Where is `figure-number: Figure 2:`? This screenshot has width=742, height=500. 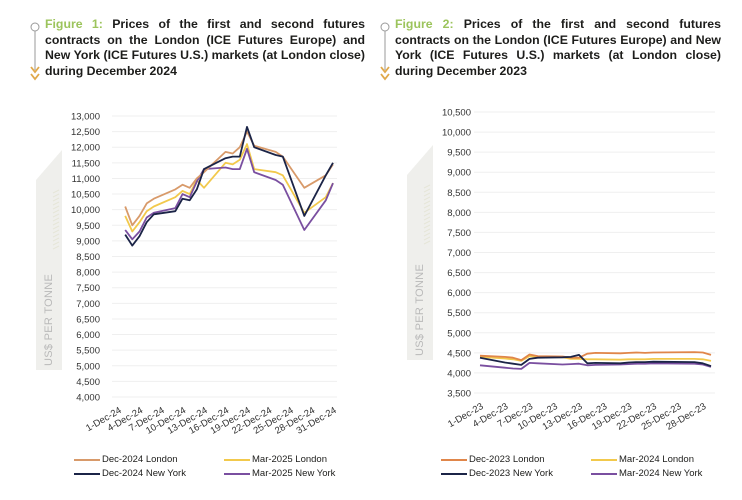
figure-number: Figure 2: is located at coordinates (424, 24).